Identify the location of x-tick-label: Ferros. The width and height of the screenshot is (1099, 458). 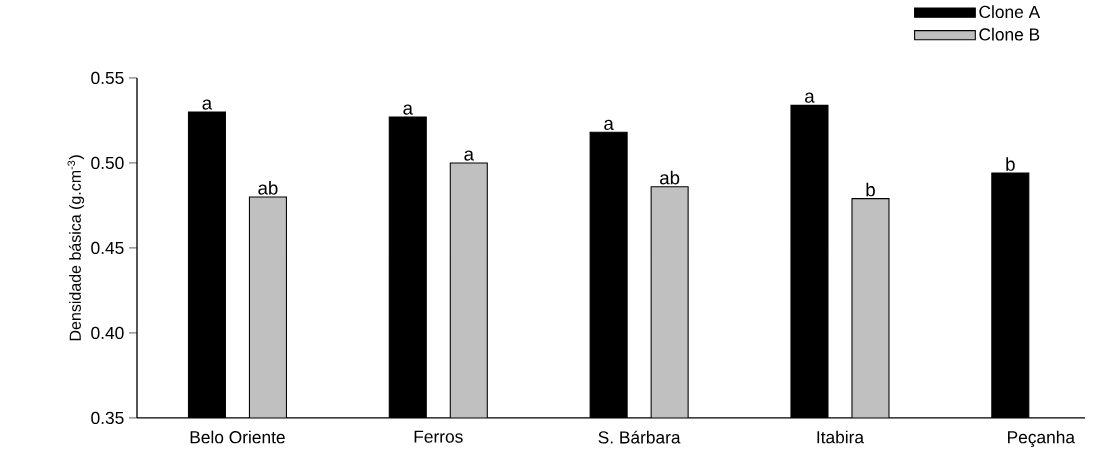
(438, 436).